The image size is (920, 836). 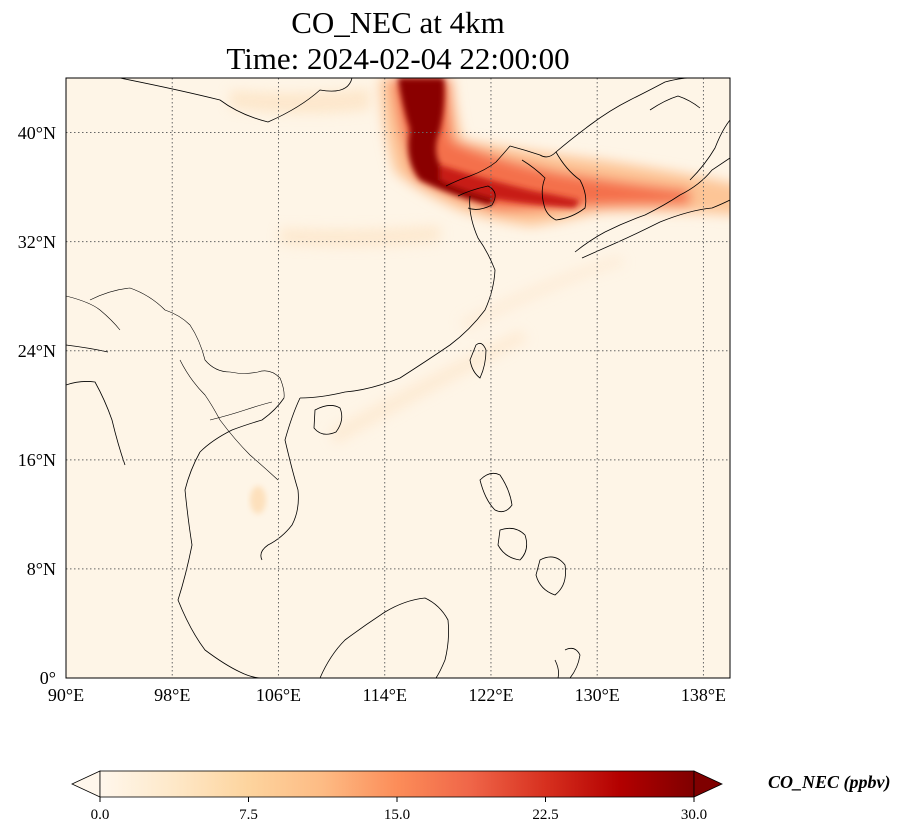 What do you see at coordinates (652, 208) in the screenshot?
I see `japan-honshu` at bounding box center [652, 208].